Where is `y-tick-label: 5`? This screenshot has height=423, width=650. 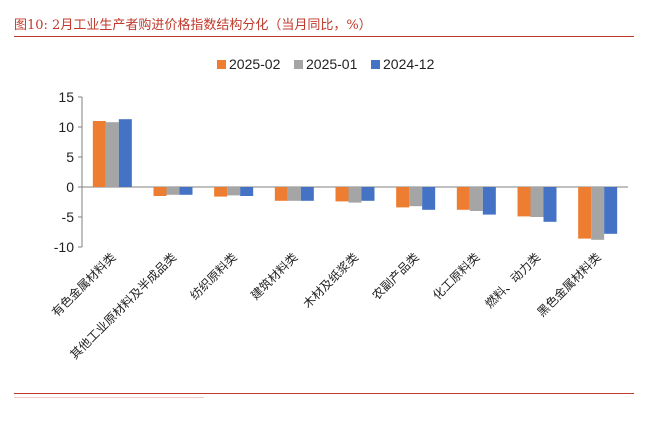
y-tick-label: 5 is located at coordinates (70, 157).